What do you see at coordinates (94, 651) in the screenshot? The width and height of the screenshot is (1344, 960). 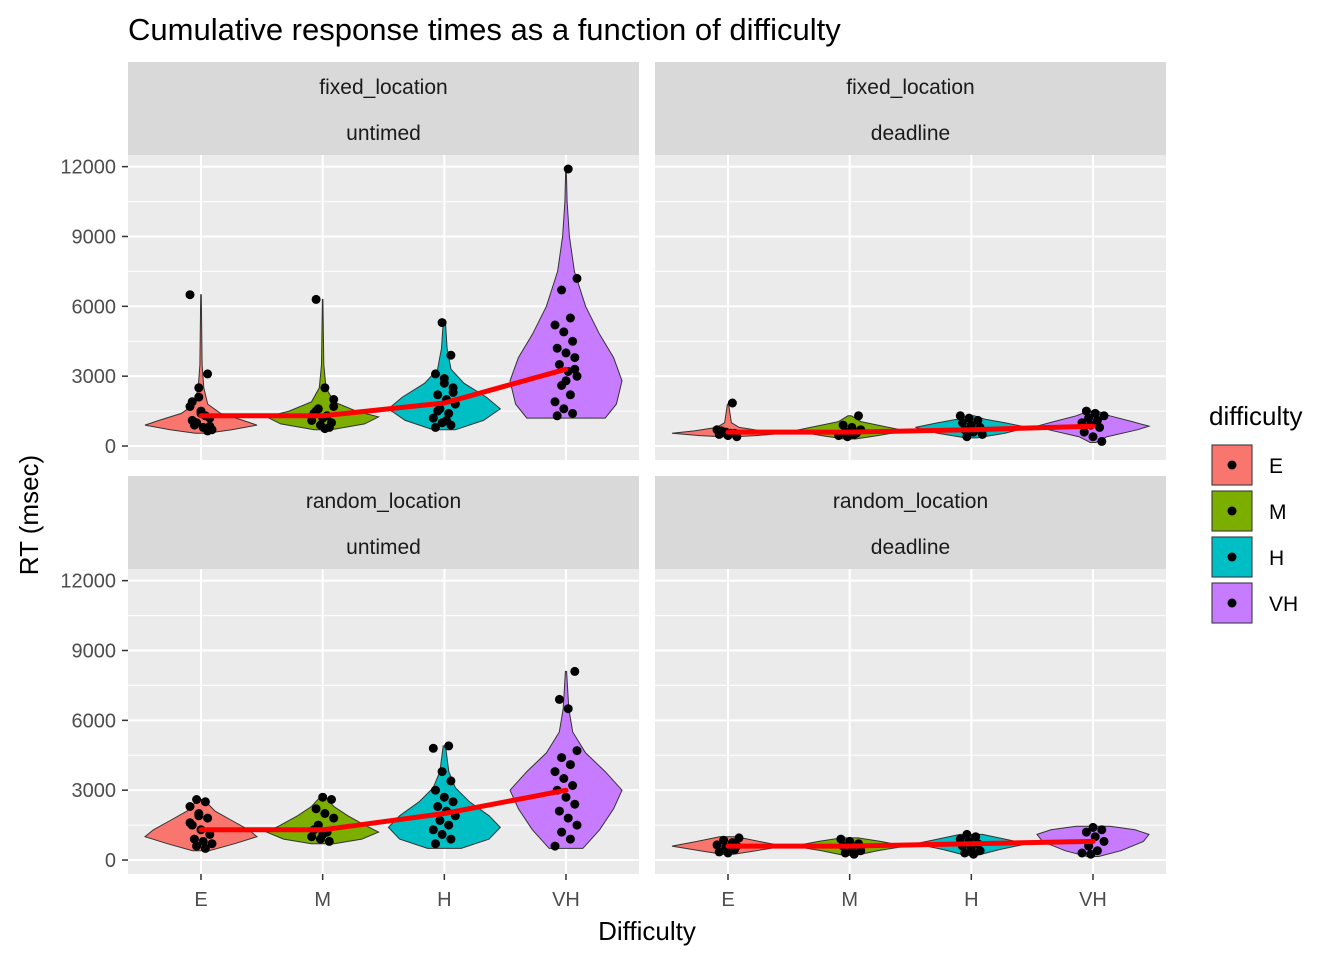 I see `y-tick-label: 9000` at bounding box center [94, 651].